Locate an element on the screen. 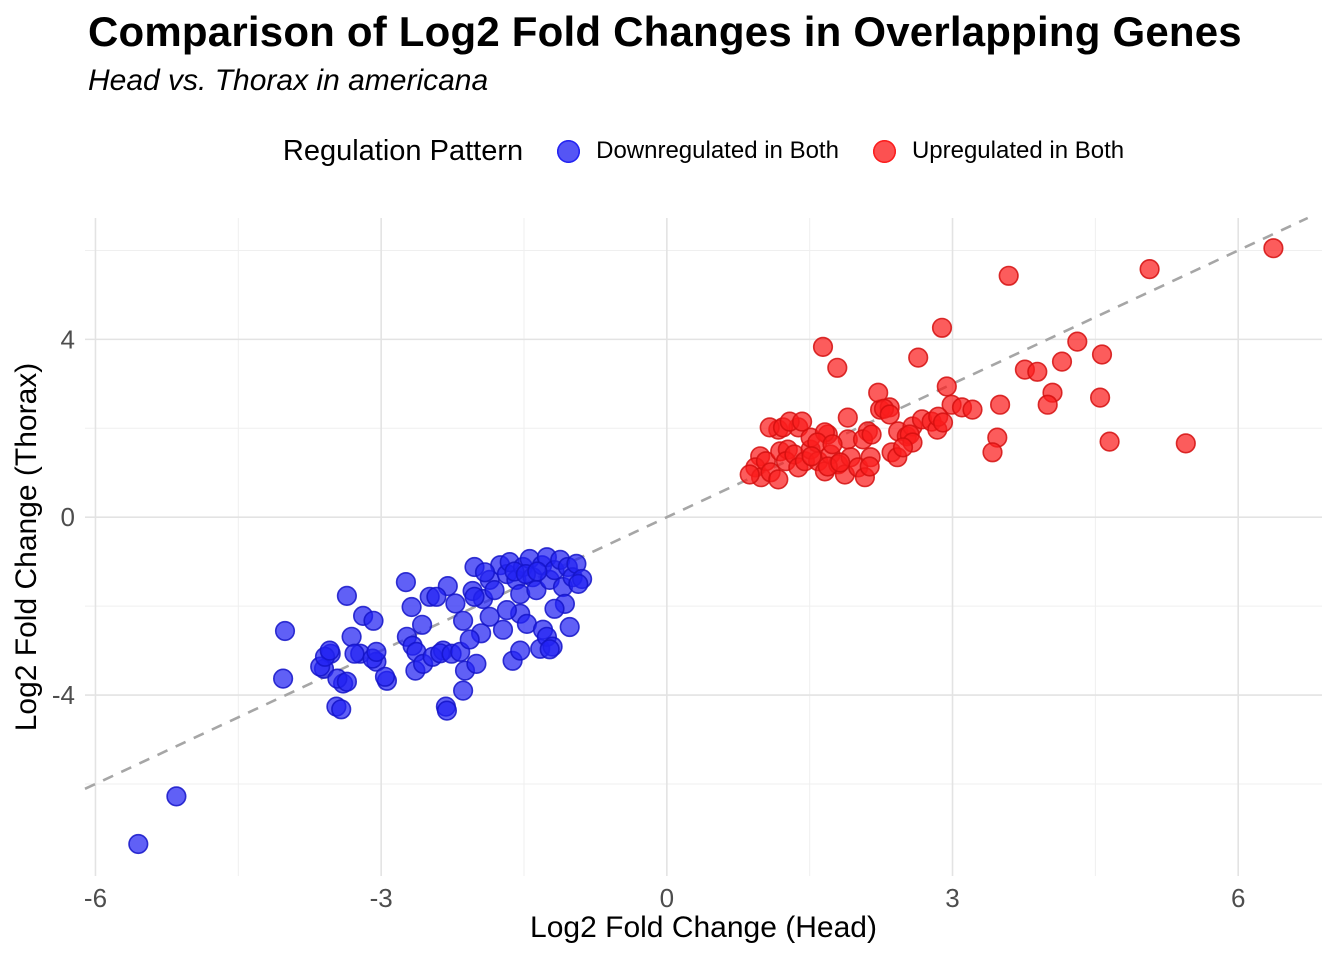 This screenshot has height=960, width=1344. red-point-icon is located at coordinates (884, 151).